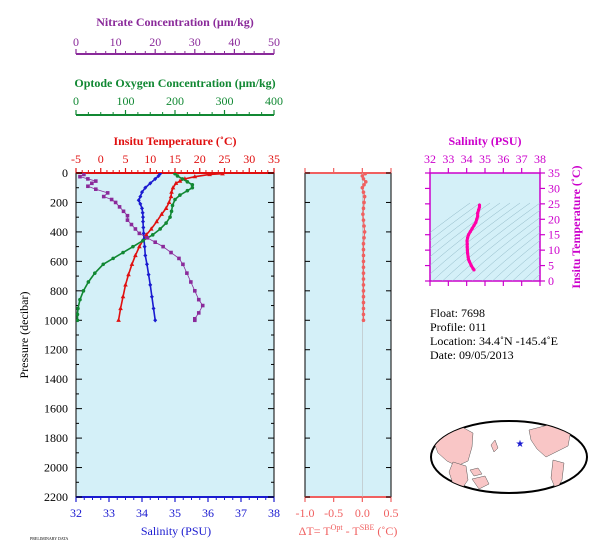 Image resolution: width=608 pixels, height=558 pixels. I want to click on pressure-tick-label: 1000, so click(56, 320).